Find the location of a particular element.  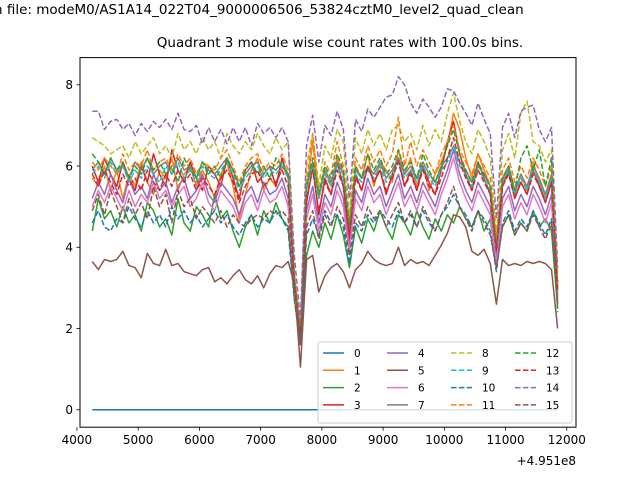

x-tick-label: 10000 is located at coordinates (444, 440).